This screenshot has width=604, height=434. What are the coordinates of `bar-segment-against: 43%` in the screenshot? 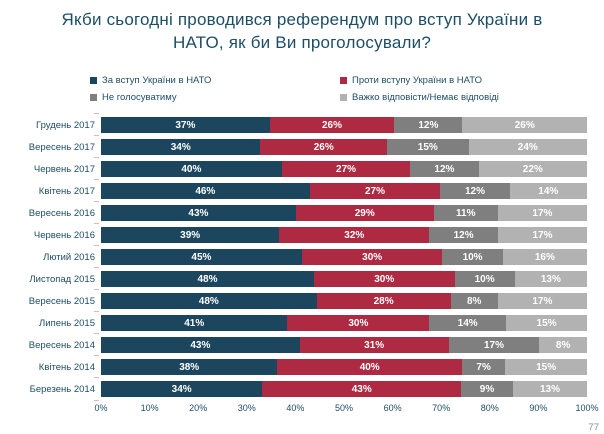 It's located at (362, 389).